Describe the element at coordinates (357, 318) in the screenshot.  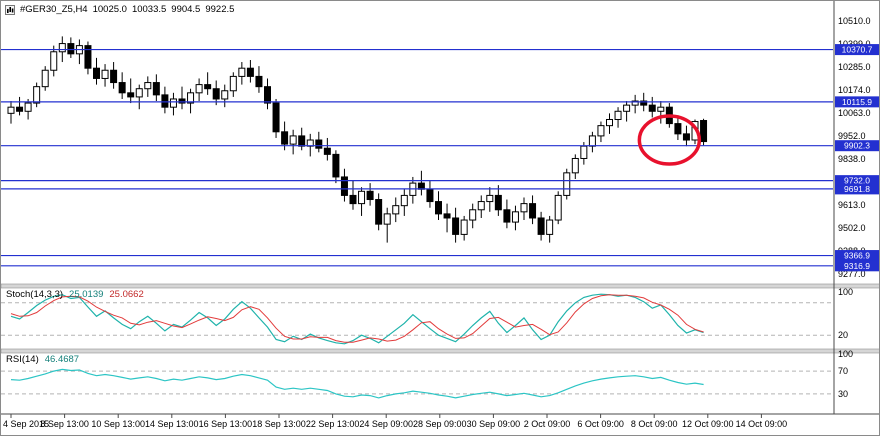
I see `stoch-signal-line` at that location.